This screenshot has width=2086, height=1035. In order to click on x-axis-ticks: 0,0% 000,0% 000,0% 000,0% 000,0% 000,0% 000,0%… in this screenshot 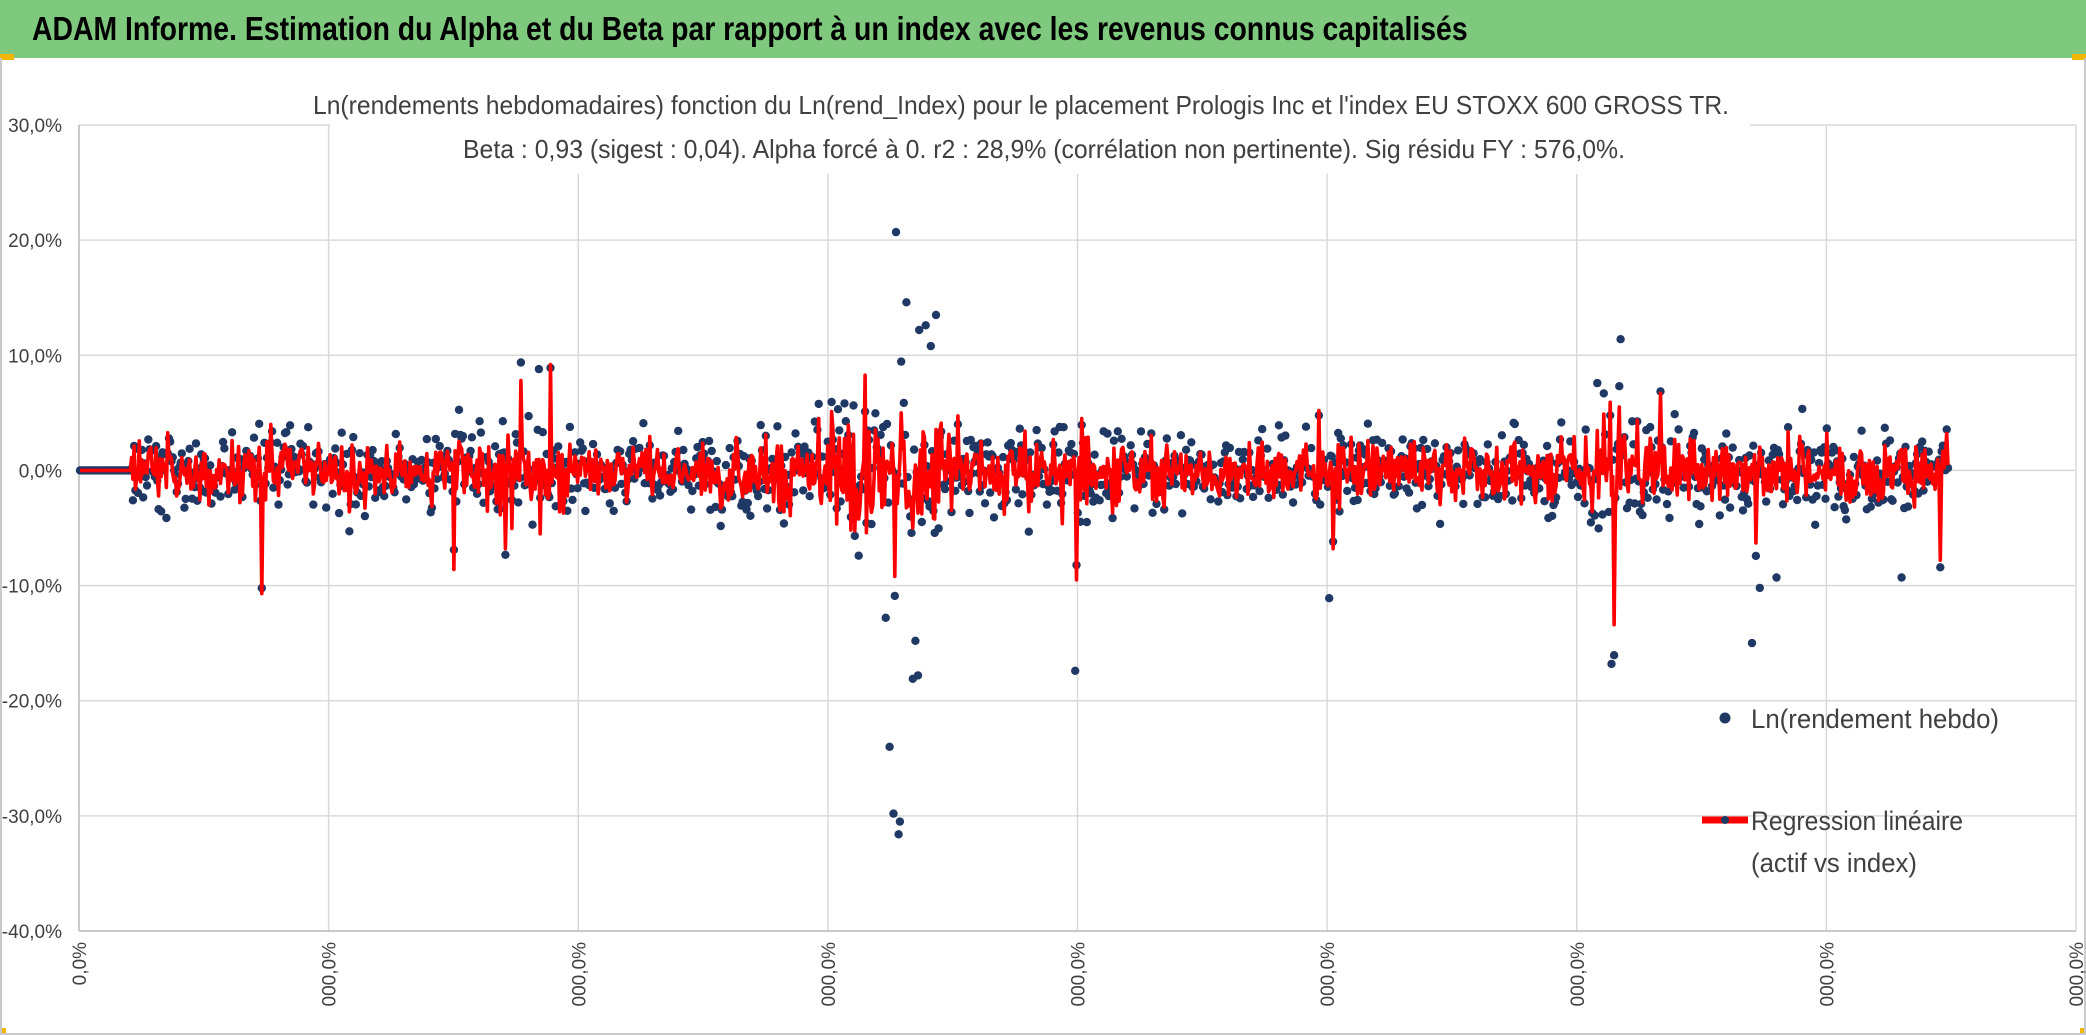, I will do `click(1078, 974)`.